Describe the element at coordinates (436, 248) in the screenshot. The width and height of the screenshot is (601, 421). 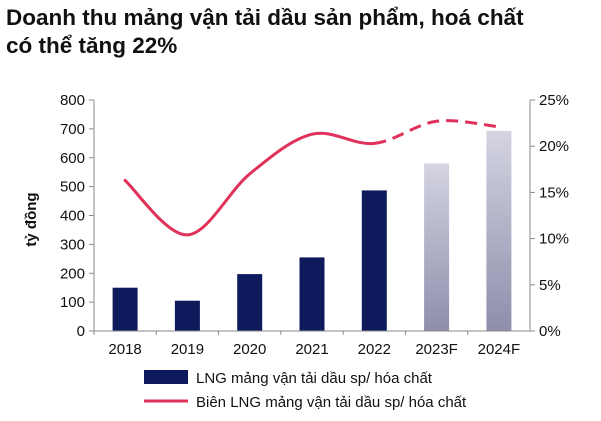
I see `bar-2023F` at that location.